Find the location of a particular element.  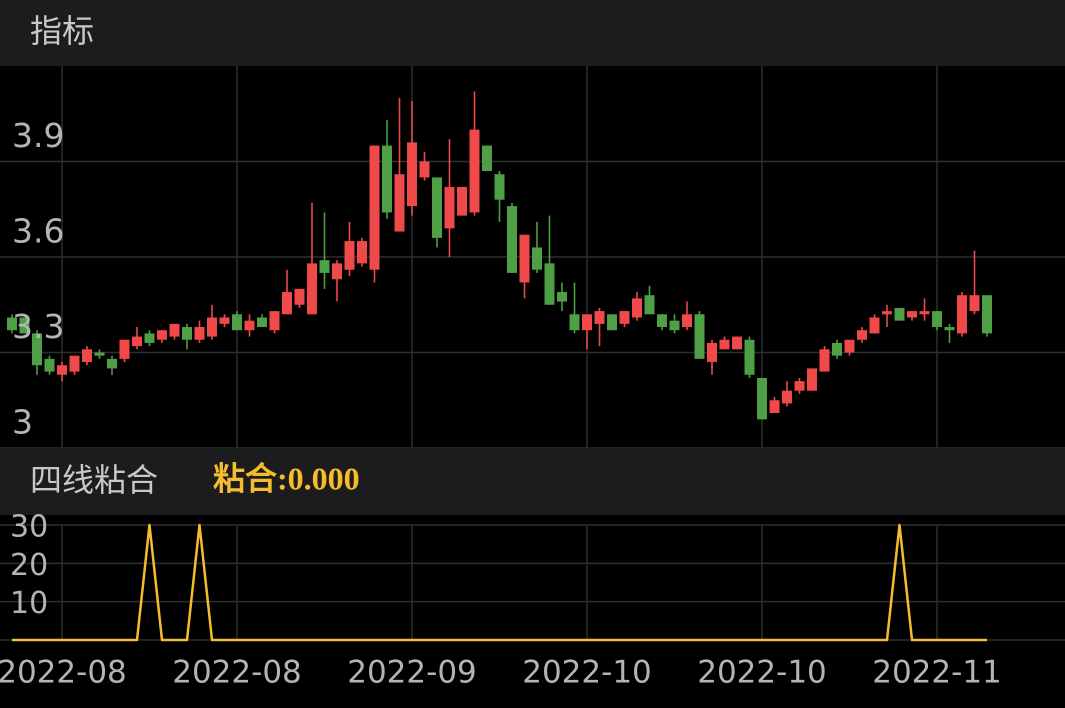

panel-title: 指标 is located at coordinates (62, 31).